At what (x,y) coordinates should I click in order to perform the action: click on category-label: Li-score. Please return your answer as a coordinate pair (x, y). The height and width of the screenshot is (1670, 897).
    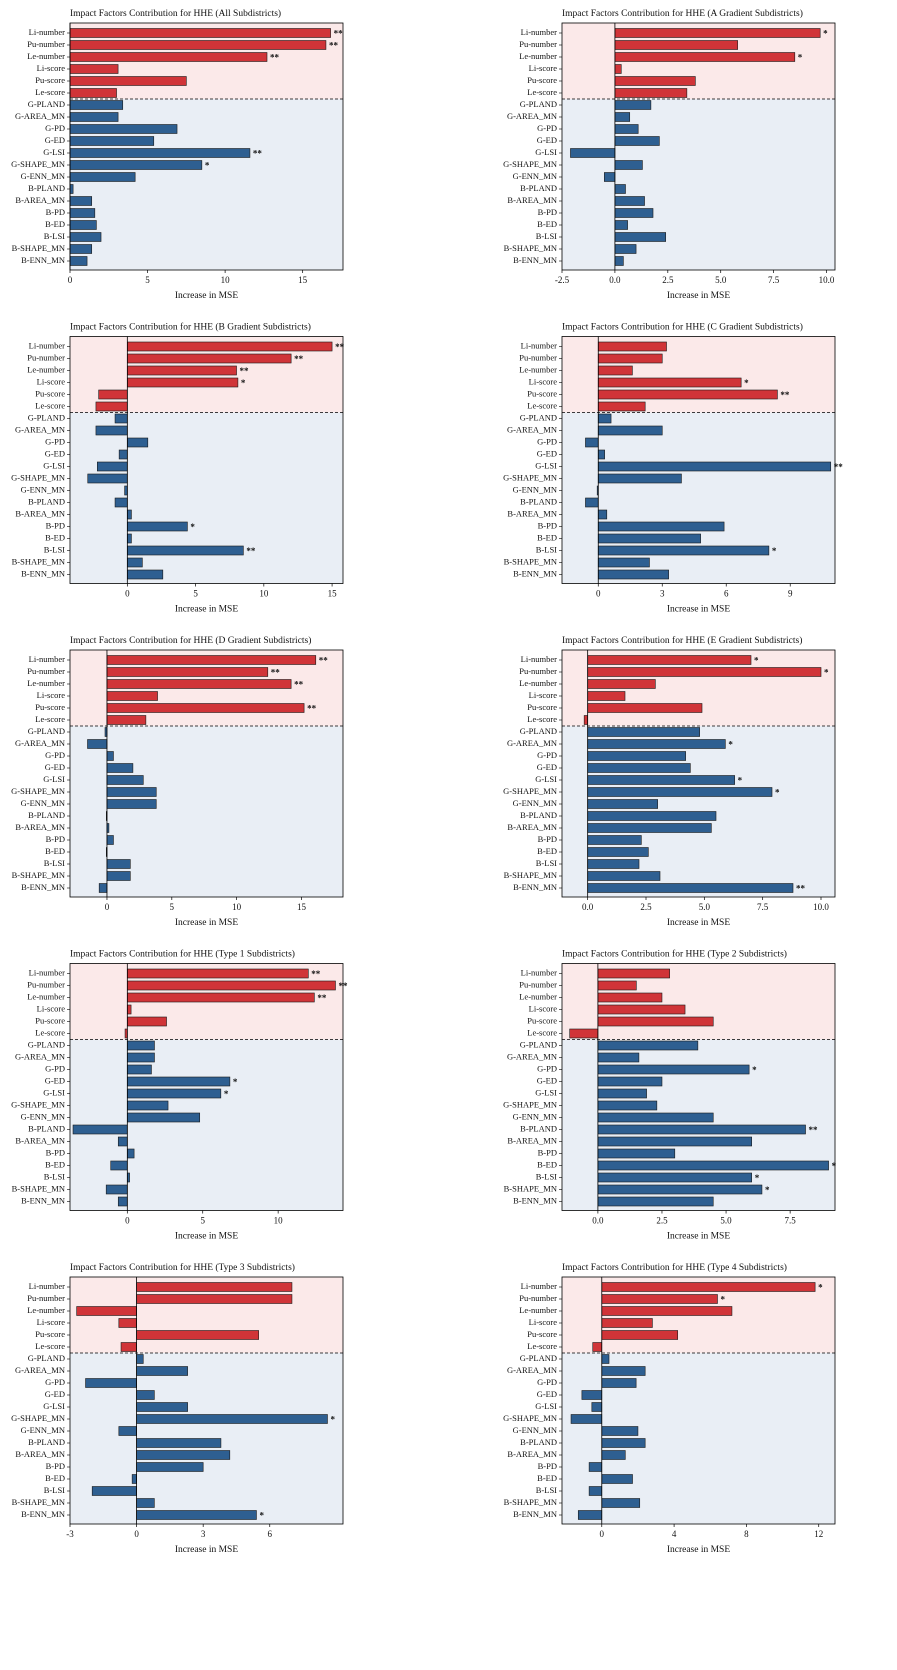
    Looking at the image, I should click on (543, 1008).